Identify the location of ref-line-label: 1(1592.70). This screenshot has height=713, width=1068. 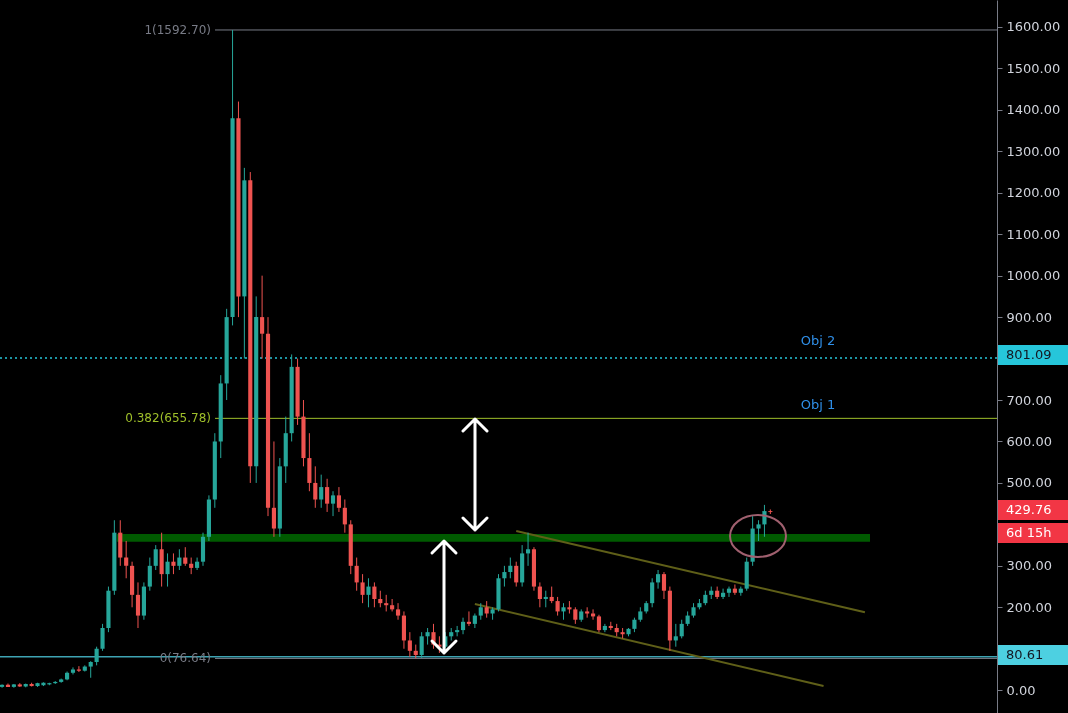
(177, 29).